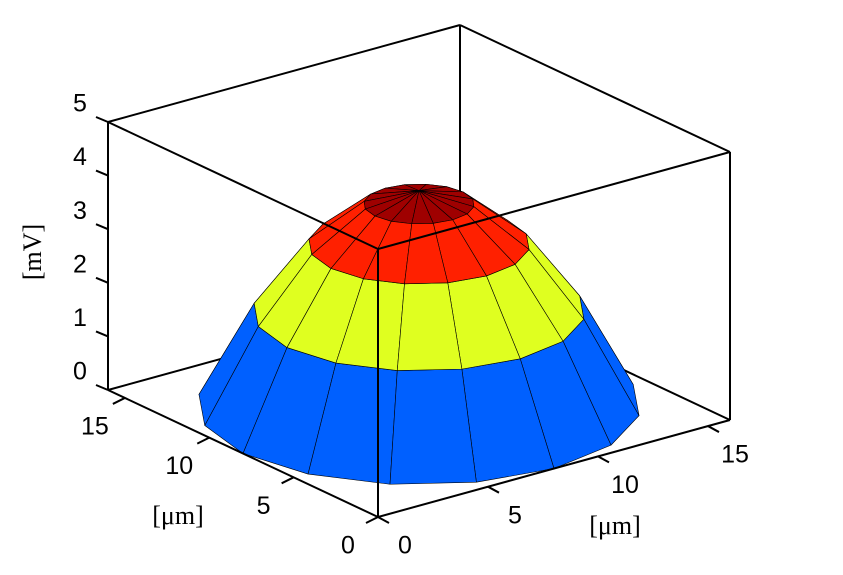 Image resolution: width=843 pixels, height=575 pixels. Describe the element at coordinates (179, 466) in the screenshot. I see `y-tick-label: 10` at that location.